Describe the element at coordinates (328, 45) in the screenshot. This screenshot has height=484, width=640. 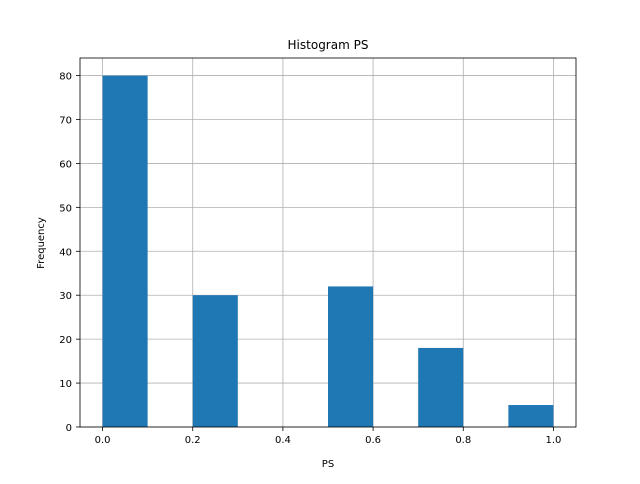
I see `chart-title: Histogram PS` at that location.